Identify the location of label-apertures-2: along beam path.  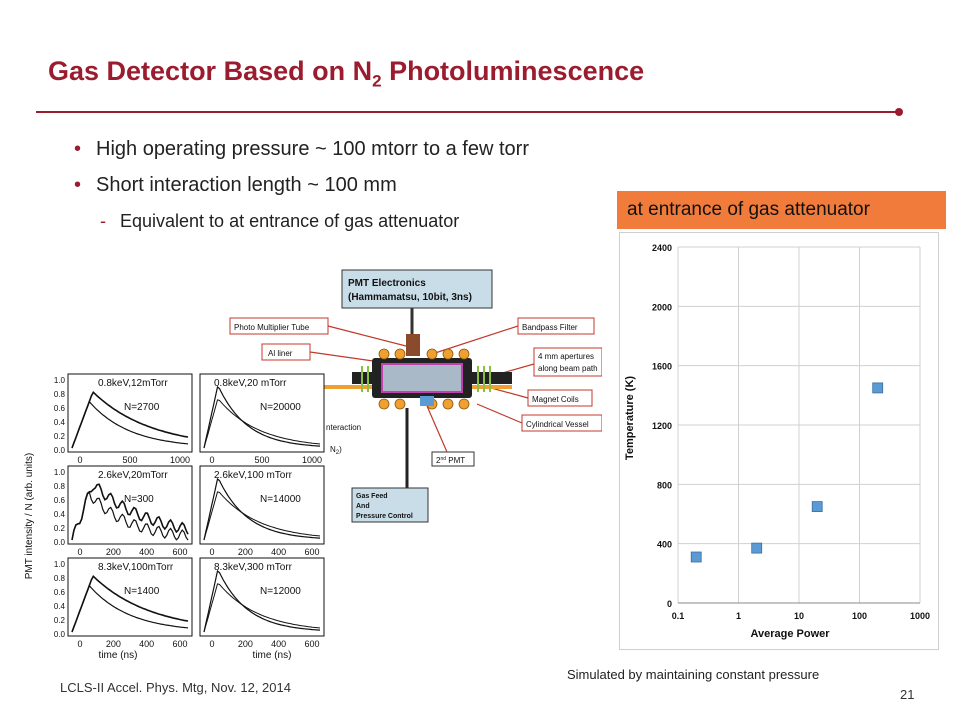
(568, 368).